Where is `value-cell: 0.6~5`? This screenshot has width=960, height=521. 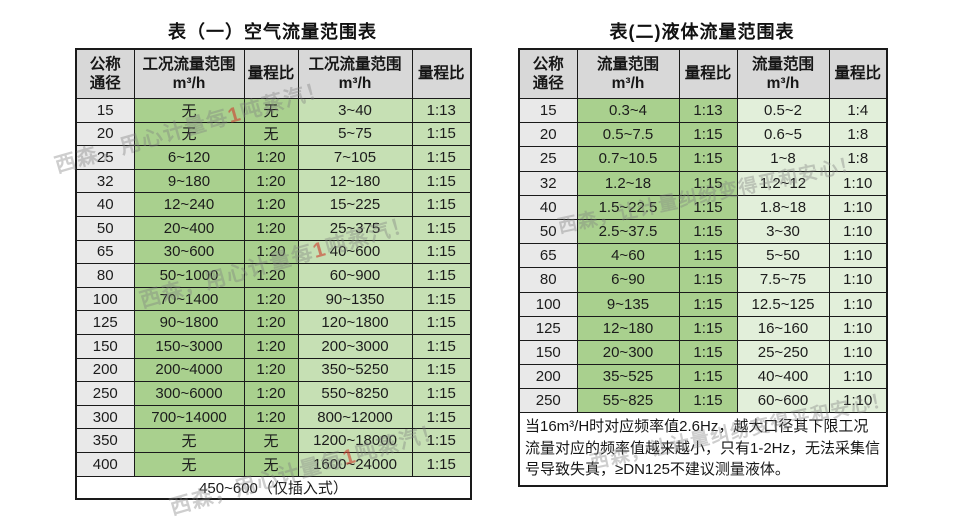 value-cell: 0.6~5 is located at coordinates (783, 135).